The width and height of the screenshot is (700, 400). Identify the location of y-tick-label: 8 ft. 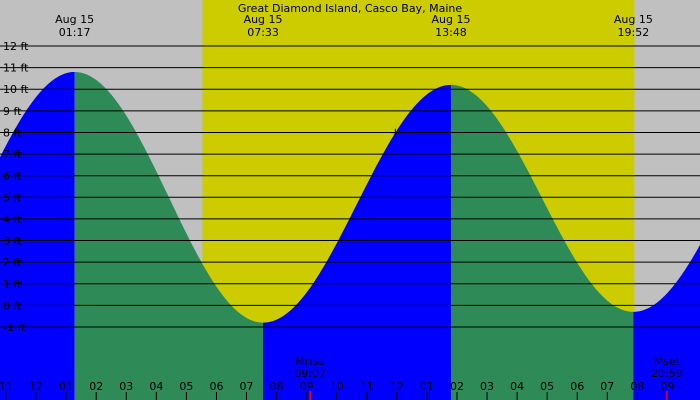
(12, 132).